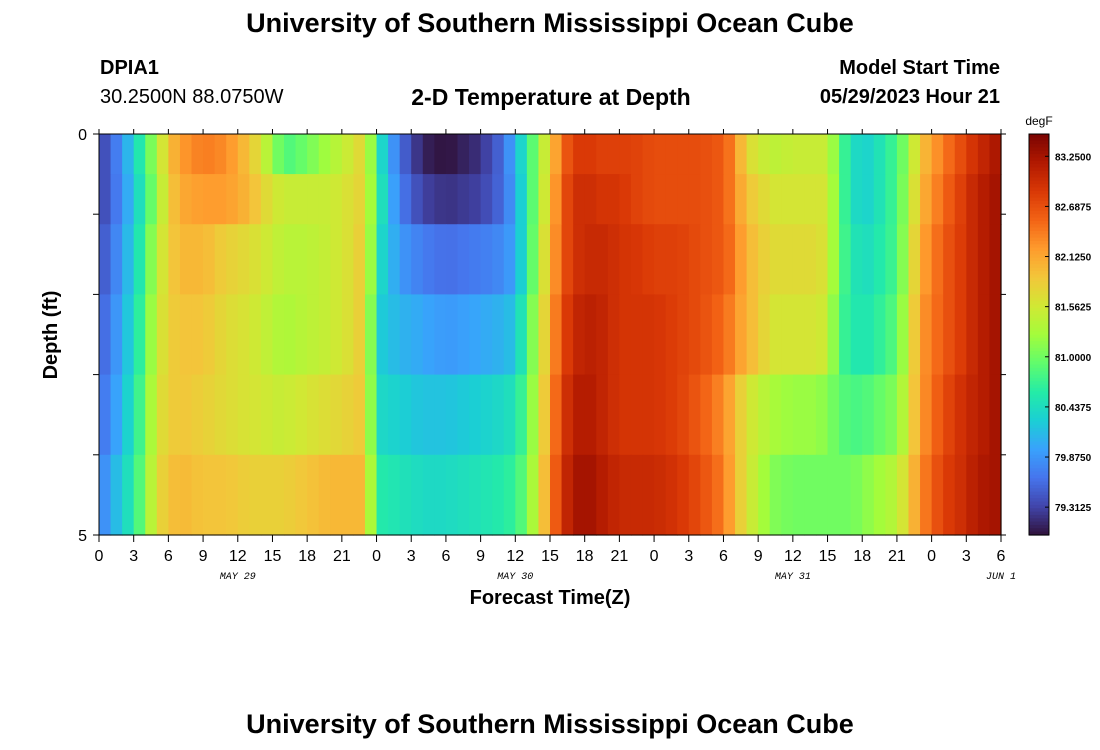 The width and height of the screenshot is (1100, 750). What do you see at coordinates (1001, 577) in the screenshot?
I see `day-label: JUN 1` at bounding box center [1001, 577].